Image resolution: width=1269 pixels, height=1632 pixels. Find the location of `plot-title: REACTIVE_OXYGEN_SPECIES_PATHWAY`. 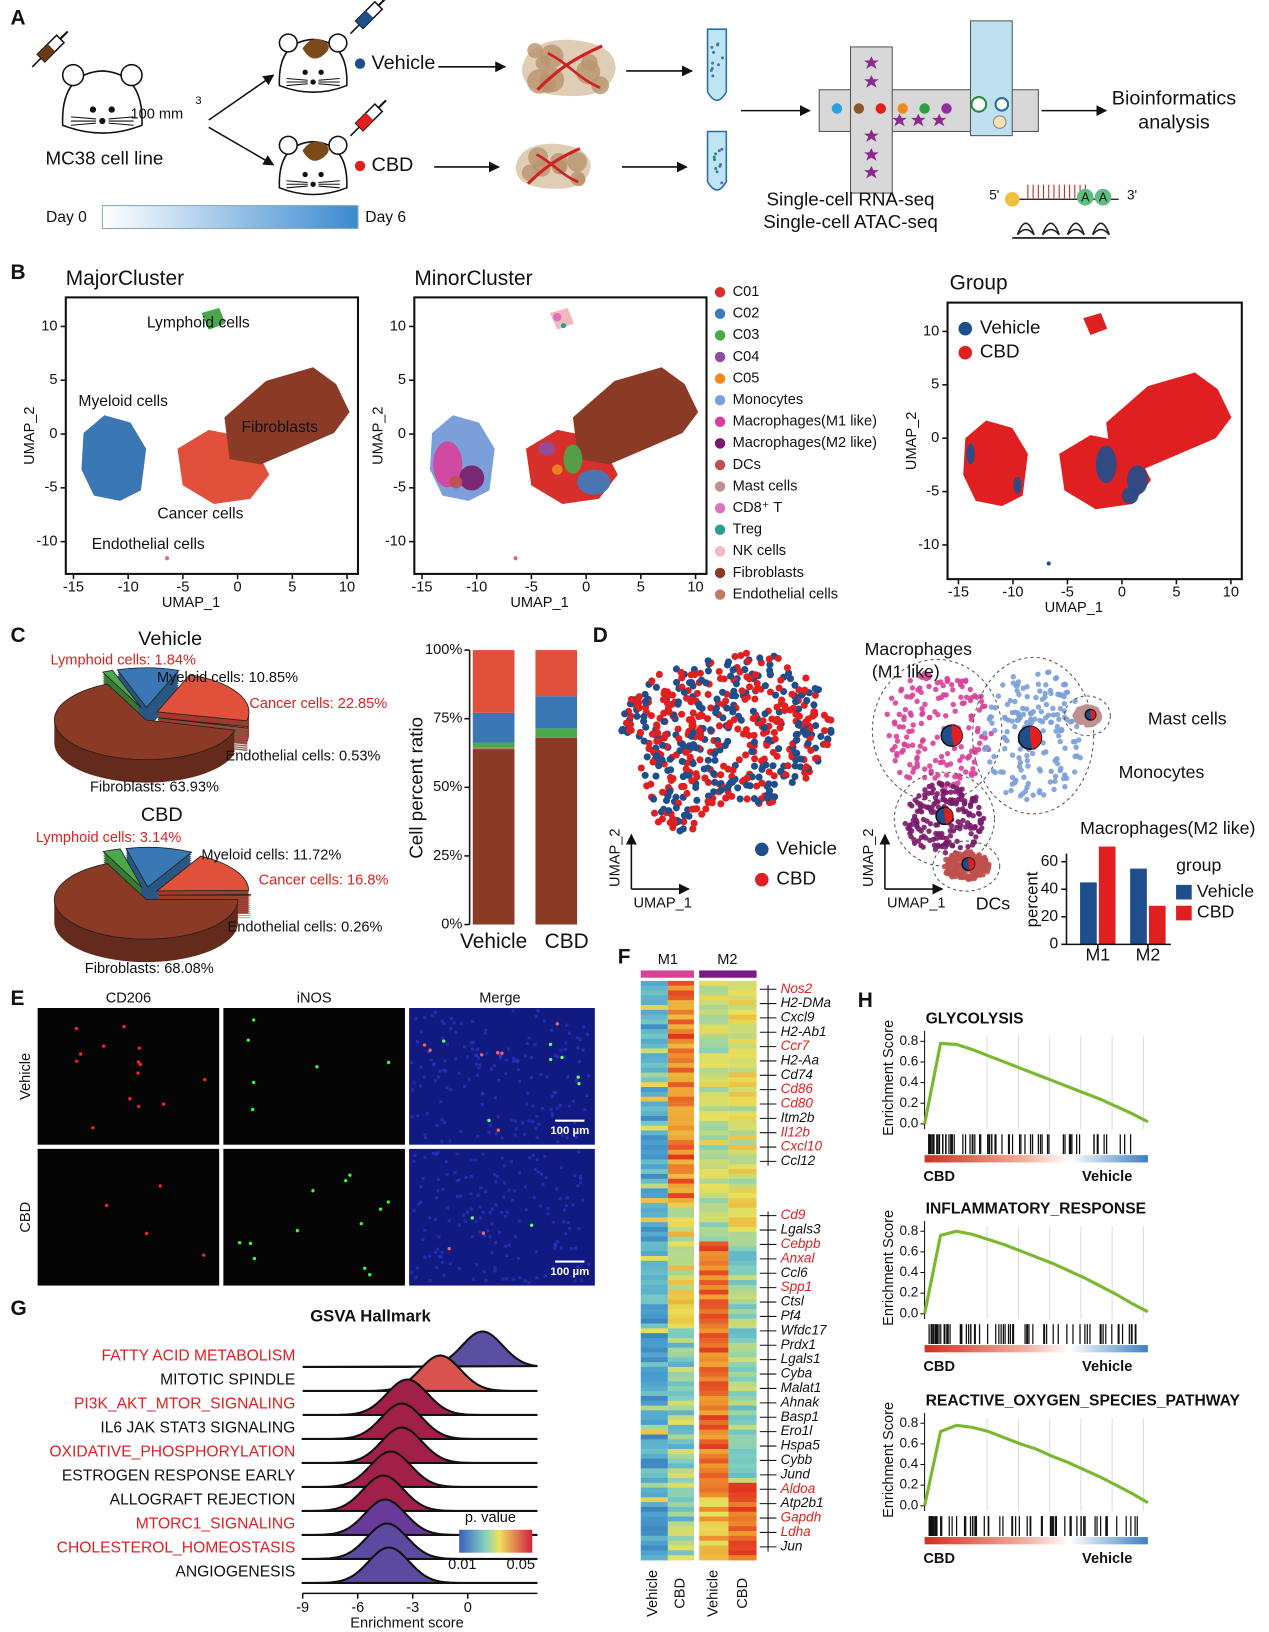

plot-title: REACTIVE_OXYGEN_SPECIES_PATHWAY is located at coordinates (1083, 1401).